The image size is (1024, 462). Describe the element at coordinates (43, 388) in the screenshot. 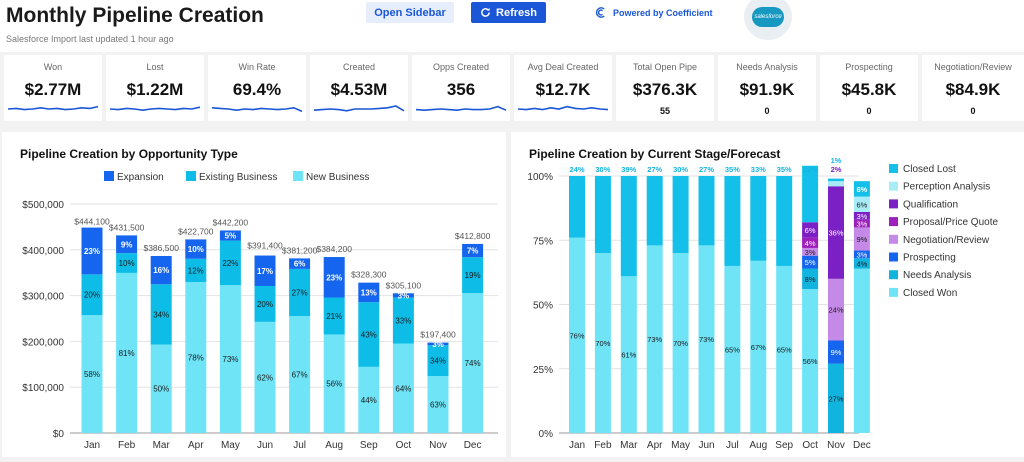

I see `y-tick-label: $100,000` at that location.